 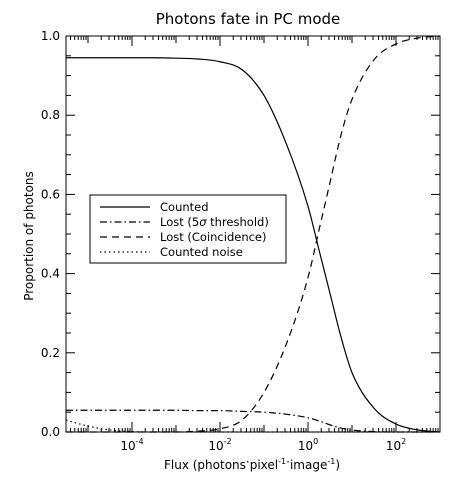 What do you see at coordinates (308, 445) in the screenshot?
I see `x-tick-label: 10⁰` at bounding box center [308, 445].